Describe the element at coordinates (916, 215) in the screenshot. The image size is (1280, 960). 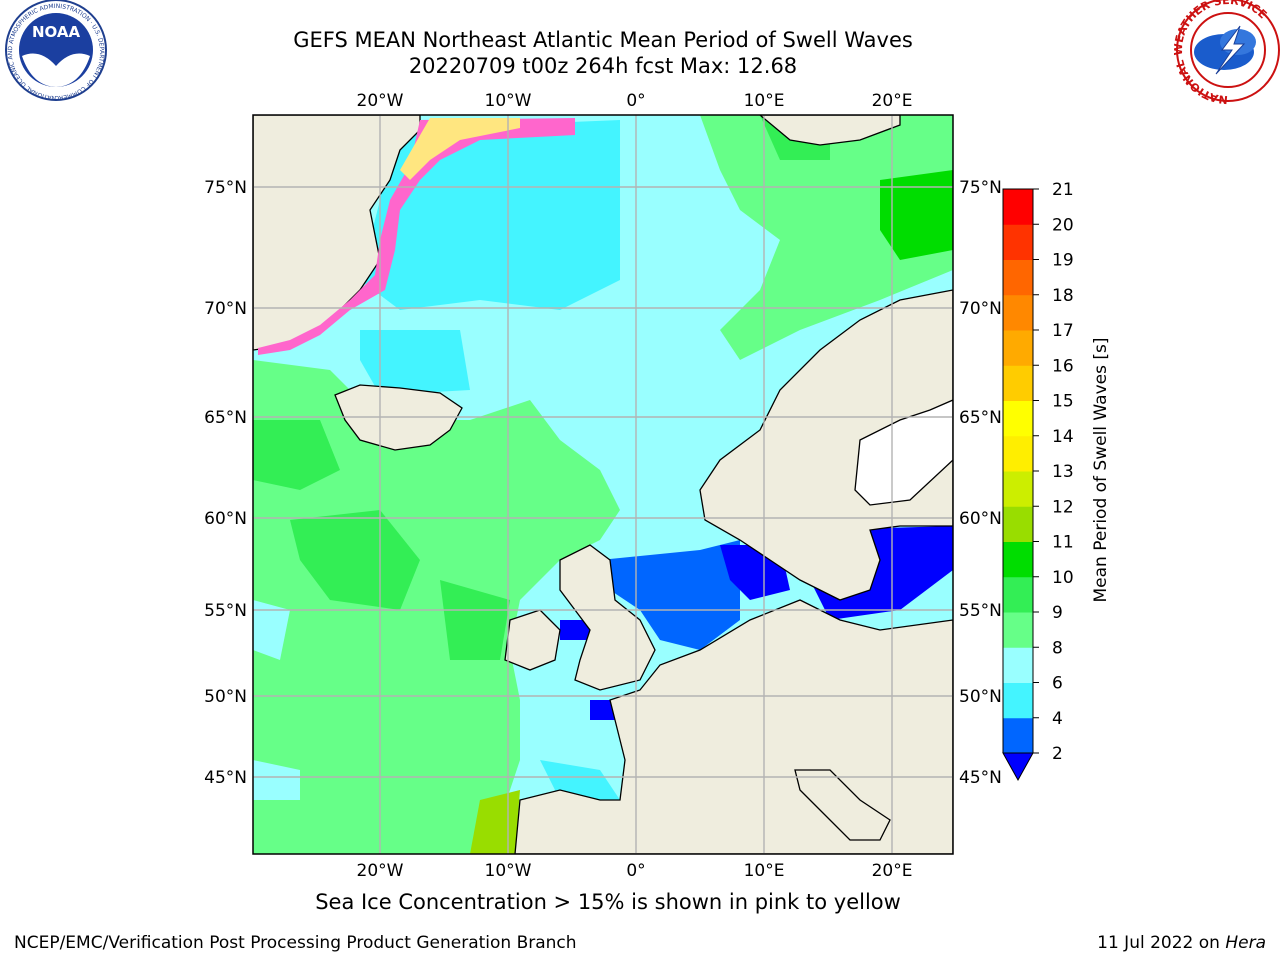
I see `swell-11-12-barents-east` at that location.